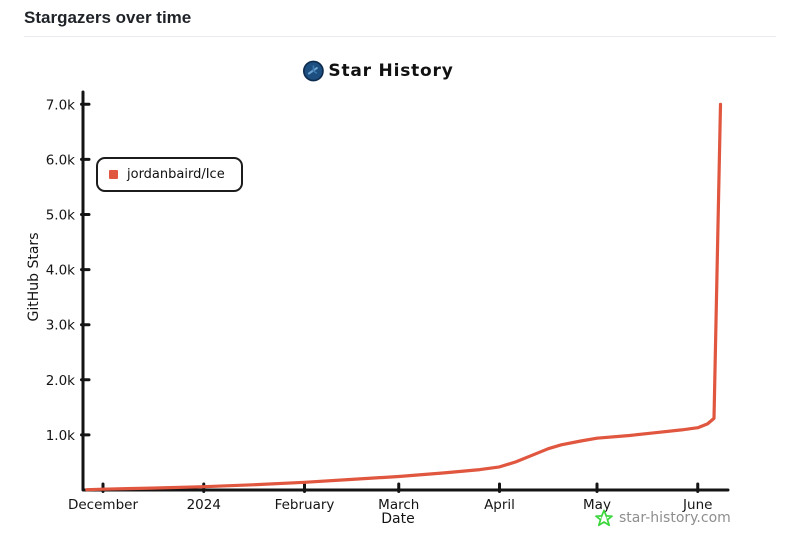  Describe the element at coordinates (391, 71) in the screenshot. I see `chart-title-text: Star History` at that location.